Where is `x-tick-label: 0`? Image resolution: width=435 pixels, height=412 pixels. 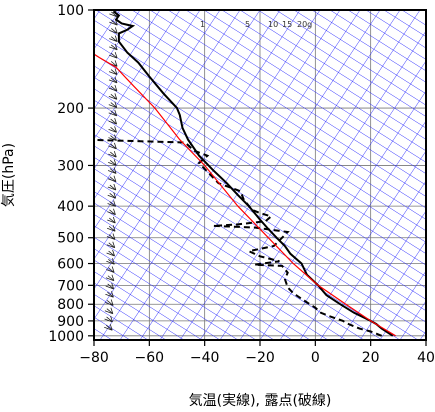 x-tick-label: 0 is located at coordinates (315, 358).